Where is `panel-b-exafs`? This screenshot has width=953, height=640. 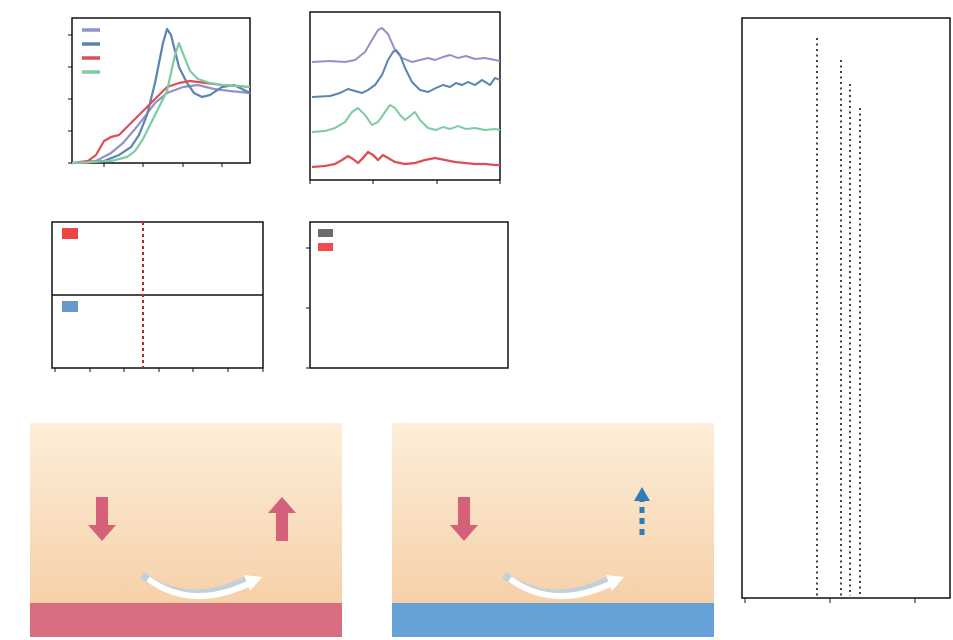 panel-b-exafs is located at coordinates (405, 97).